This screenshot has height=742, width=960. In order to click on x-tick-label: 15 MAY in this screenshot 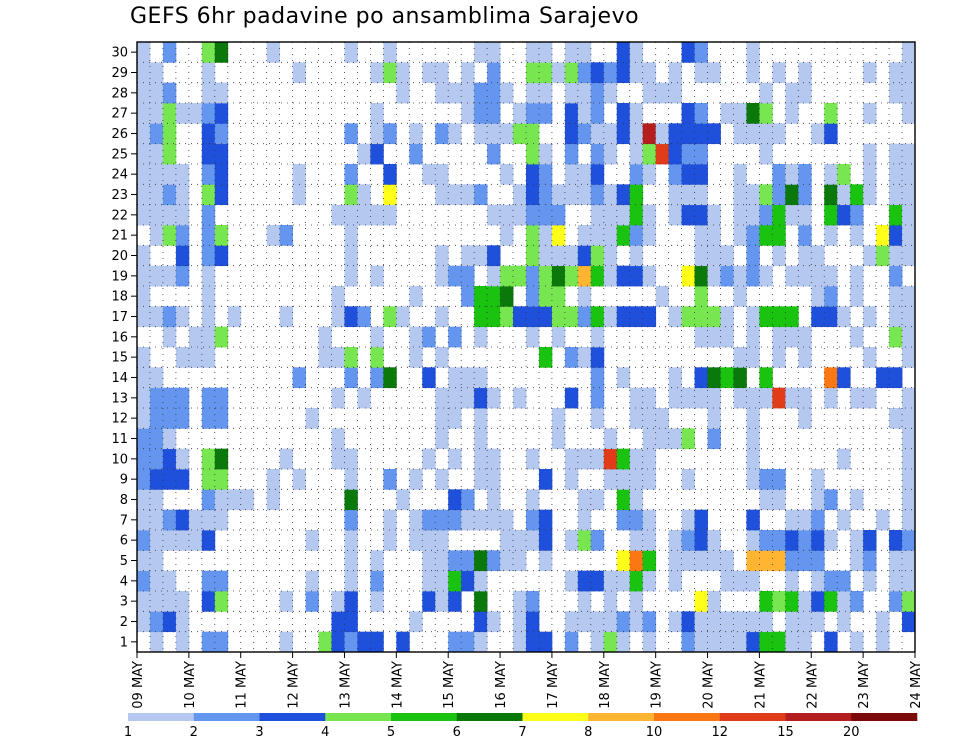, I will do `click(449, 685)`.